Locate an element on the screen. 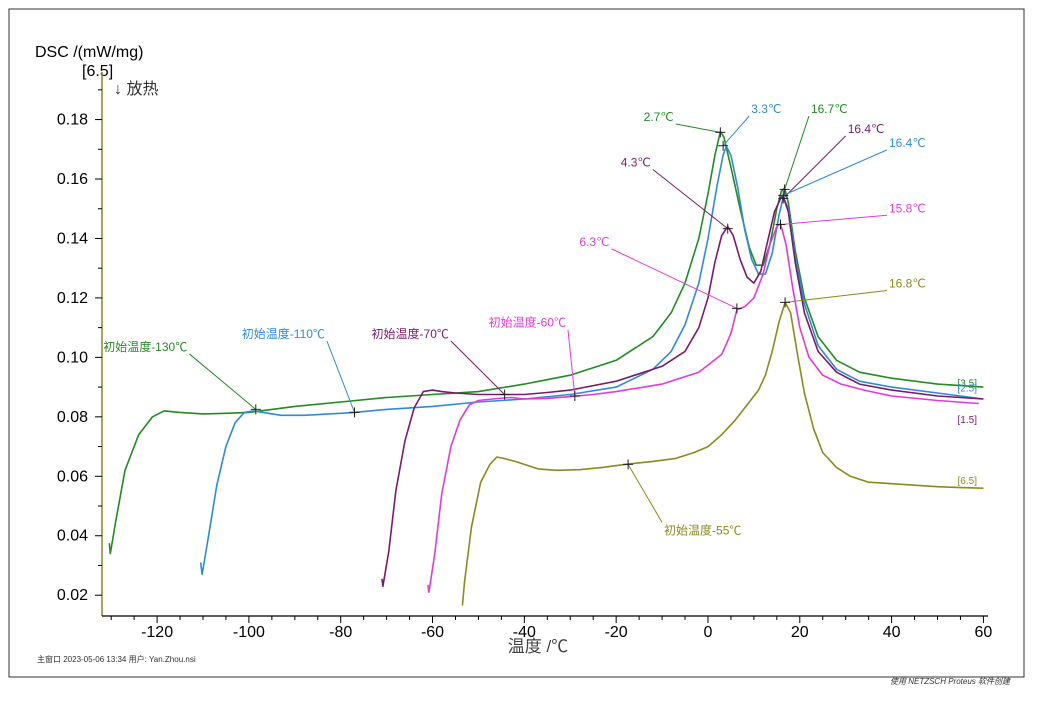 This screenshot has height=715, width=1037. marker-cross-p130b is located at coordinates (784, 189).